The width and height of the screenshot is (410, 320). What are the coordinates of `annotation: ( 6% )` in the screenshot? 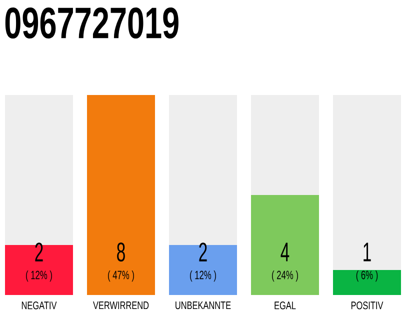 It's located at (367, 276).